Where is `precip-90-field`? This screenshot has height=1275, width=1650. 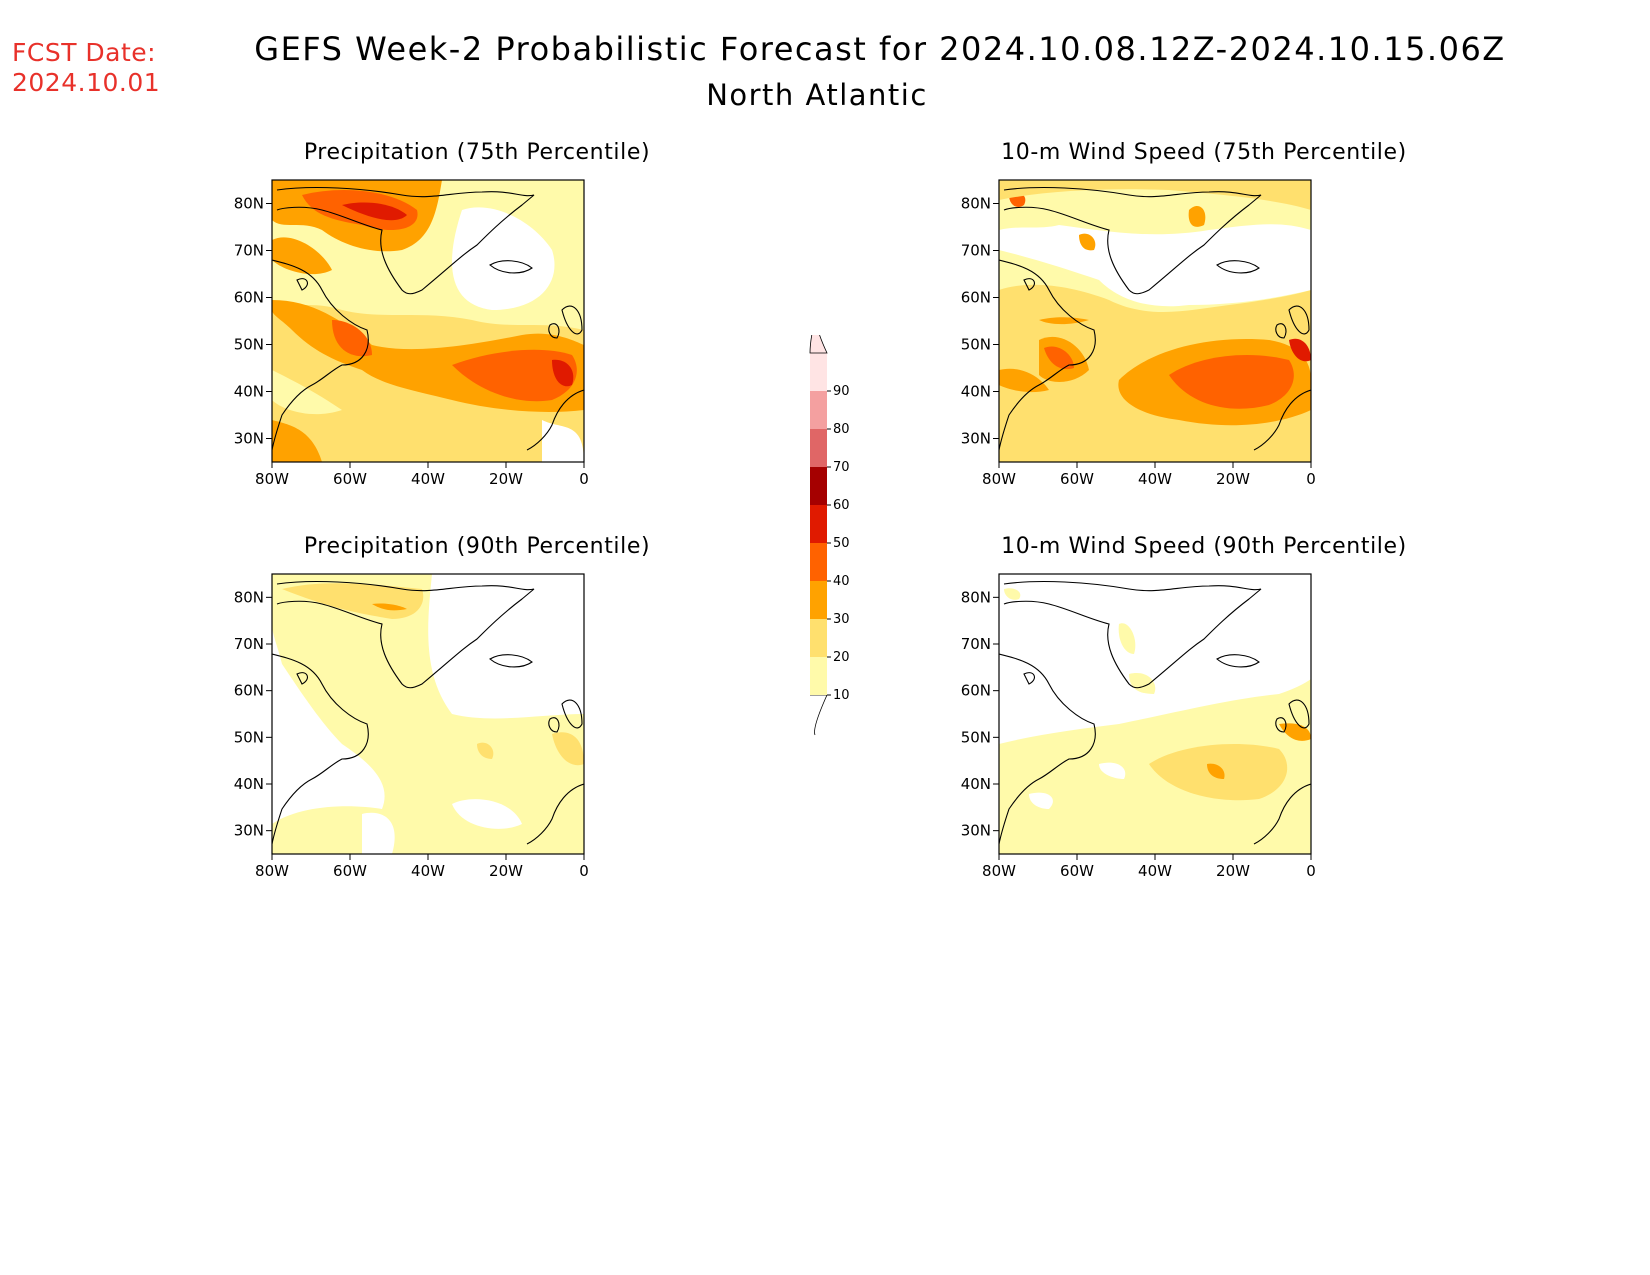
precip-90-field is located at coordinates (428, 714).